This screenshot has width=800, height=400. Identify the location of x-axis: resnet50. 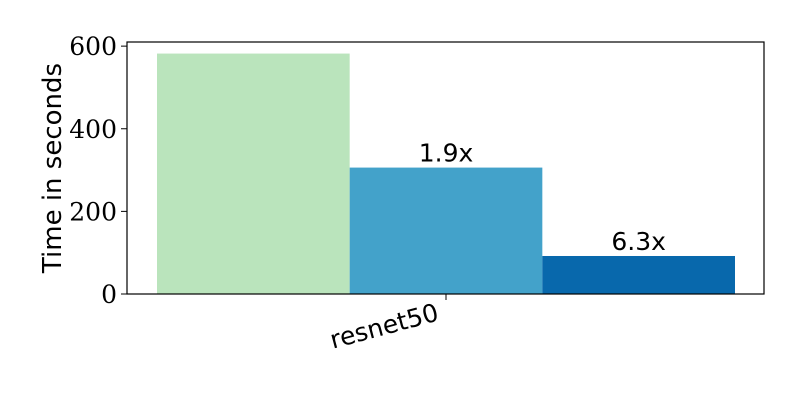
(387, 324).